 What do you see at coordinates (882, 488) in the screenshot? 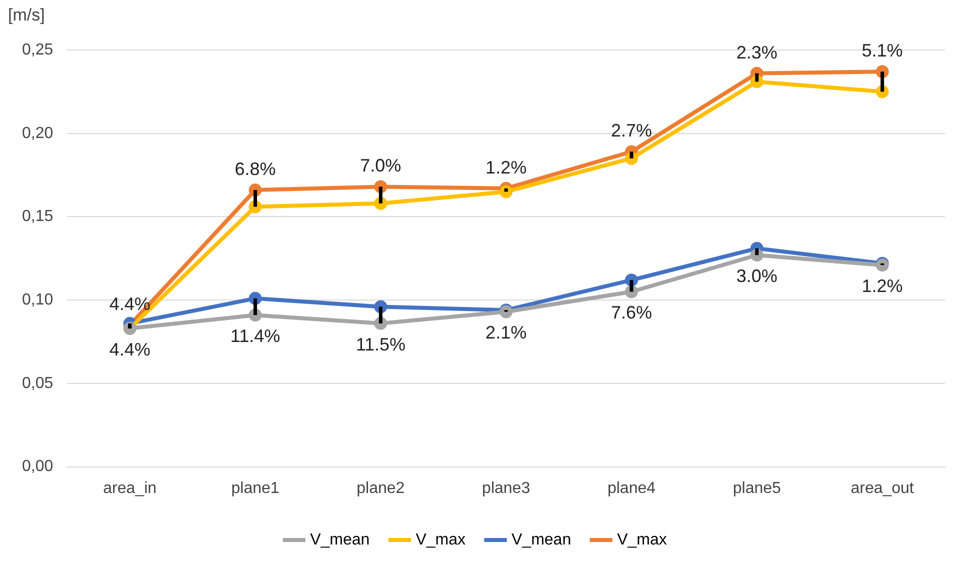
I see `x-tick-label: area_out` at bounding box center [882, 488].